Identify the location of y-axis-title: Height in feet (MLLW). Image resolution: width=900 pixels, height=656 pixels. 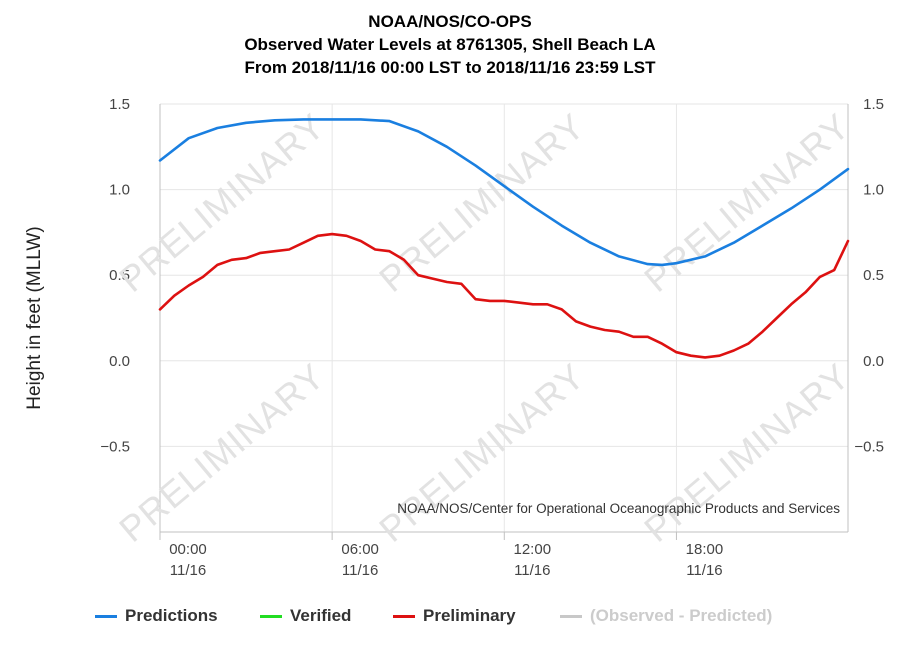
(34, 317).